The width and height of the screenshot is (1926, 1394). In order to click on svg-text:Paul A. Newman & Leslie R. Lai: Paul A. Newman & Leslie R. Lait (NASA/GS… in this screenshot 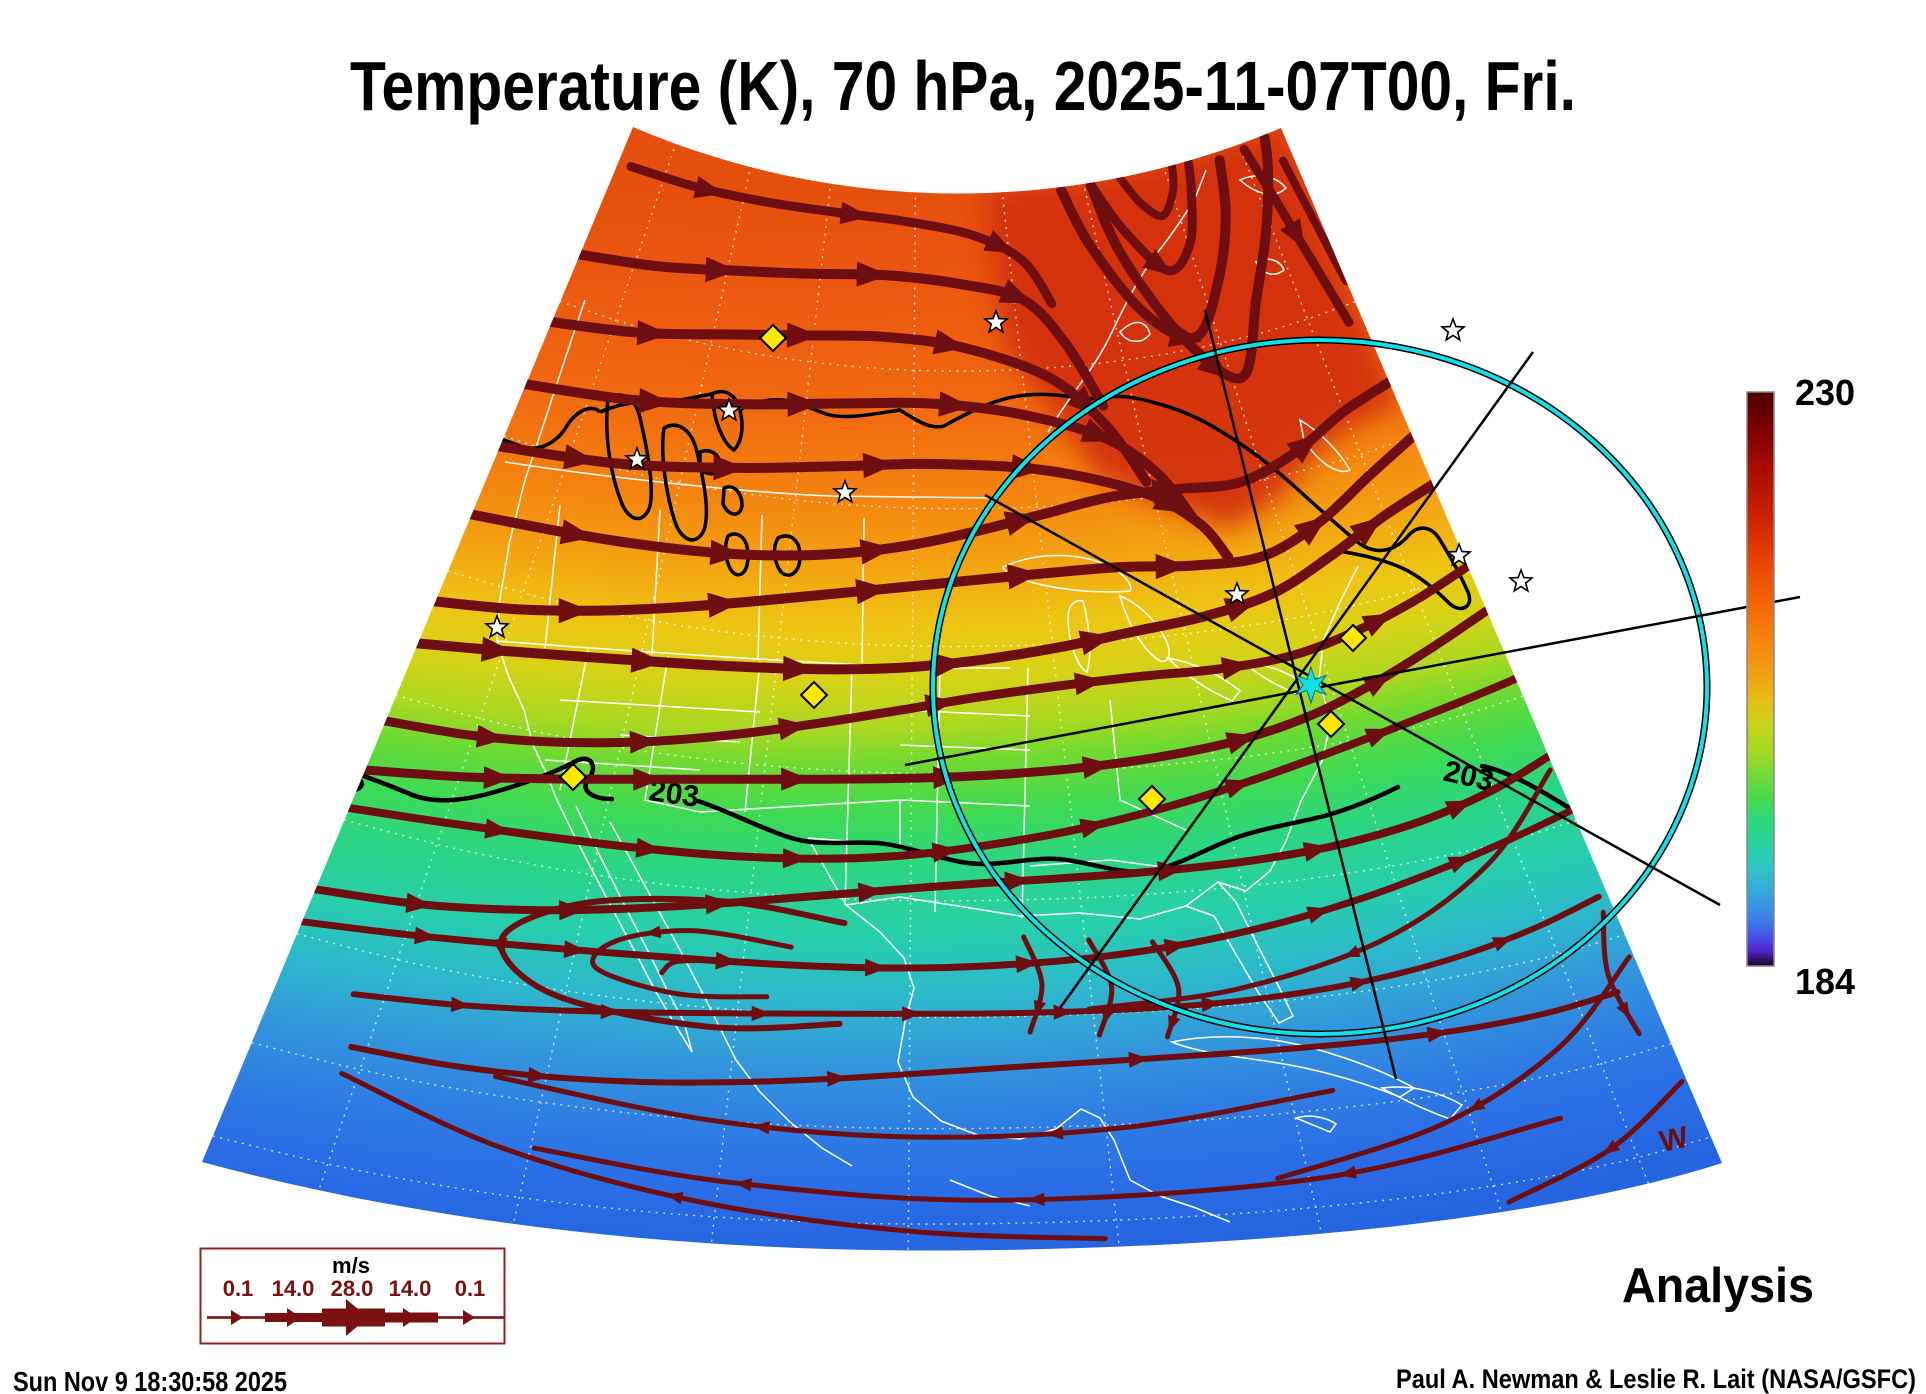, I will do `click(1656, 1379)`.